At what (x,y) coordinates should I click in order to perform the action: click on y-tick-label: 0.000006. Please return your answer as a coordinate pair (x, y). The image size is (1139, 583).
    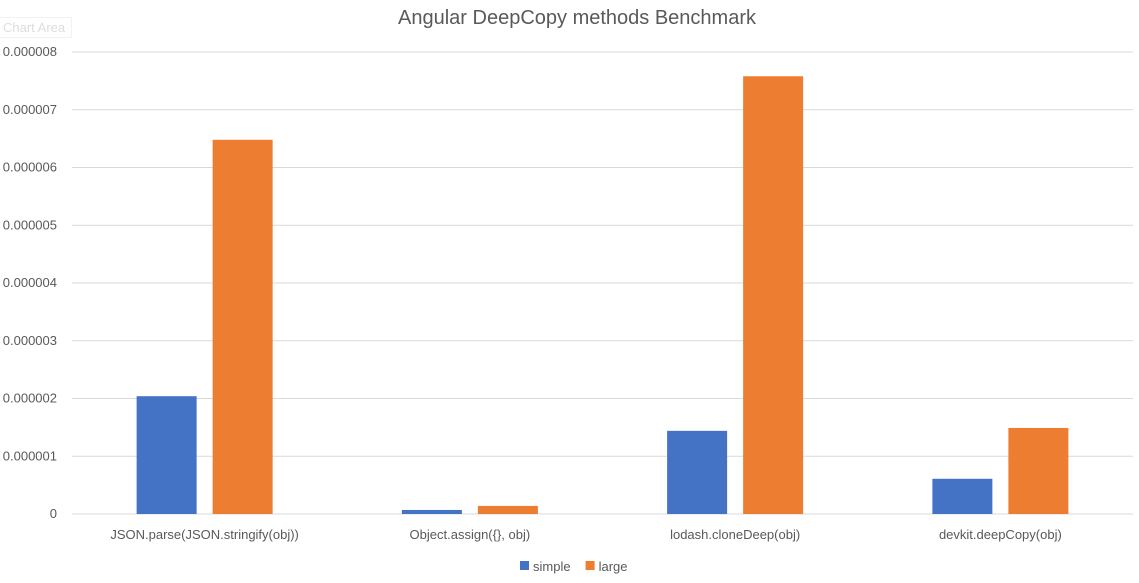
    Looking at the image, I should click on (30, 167).